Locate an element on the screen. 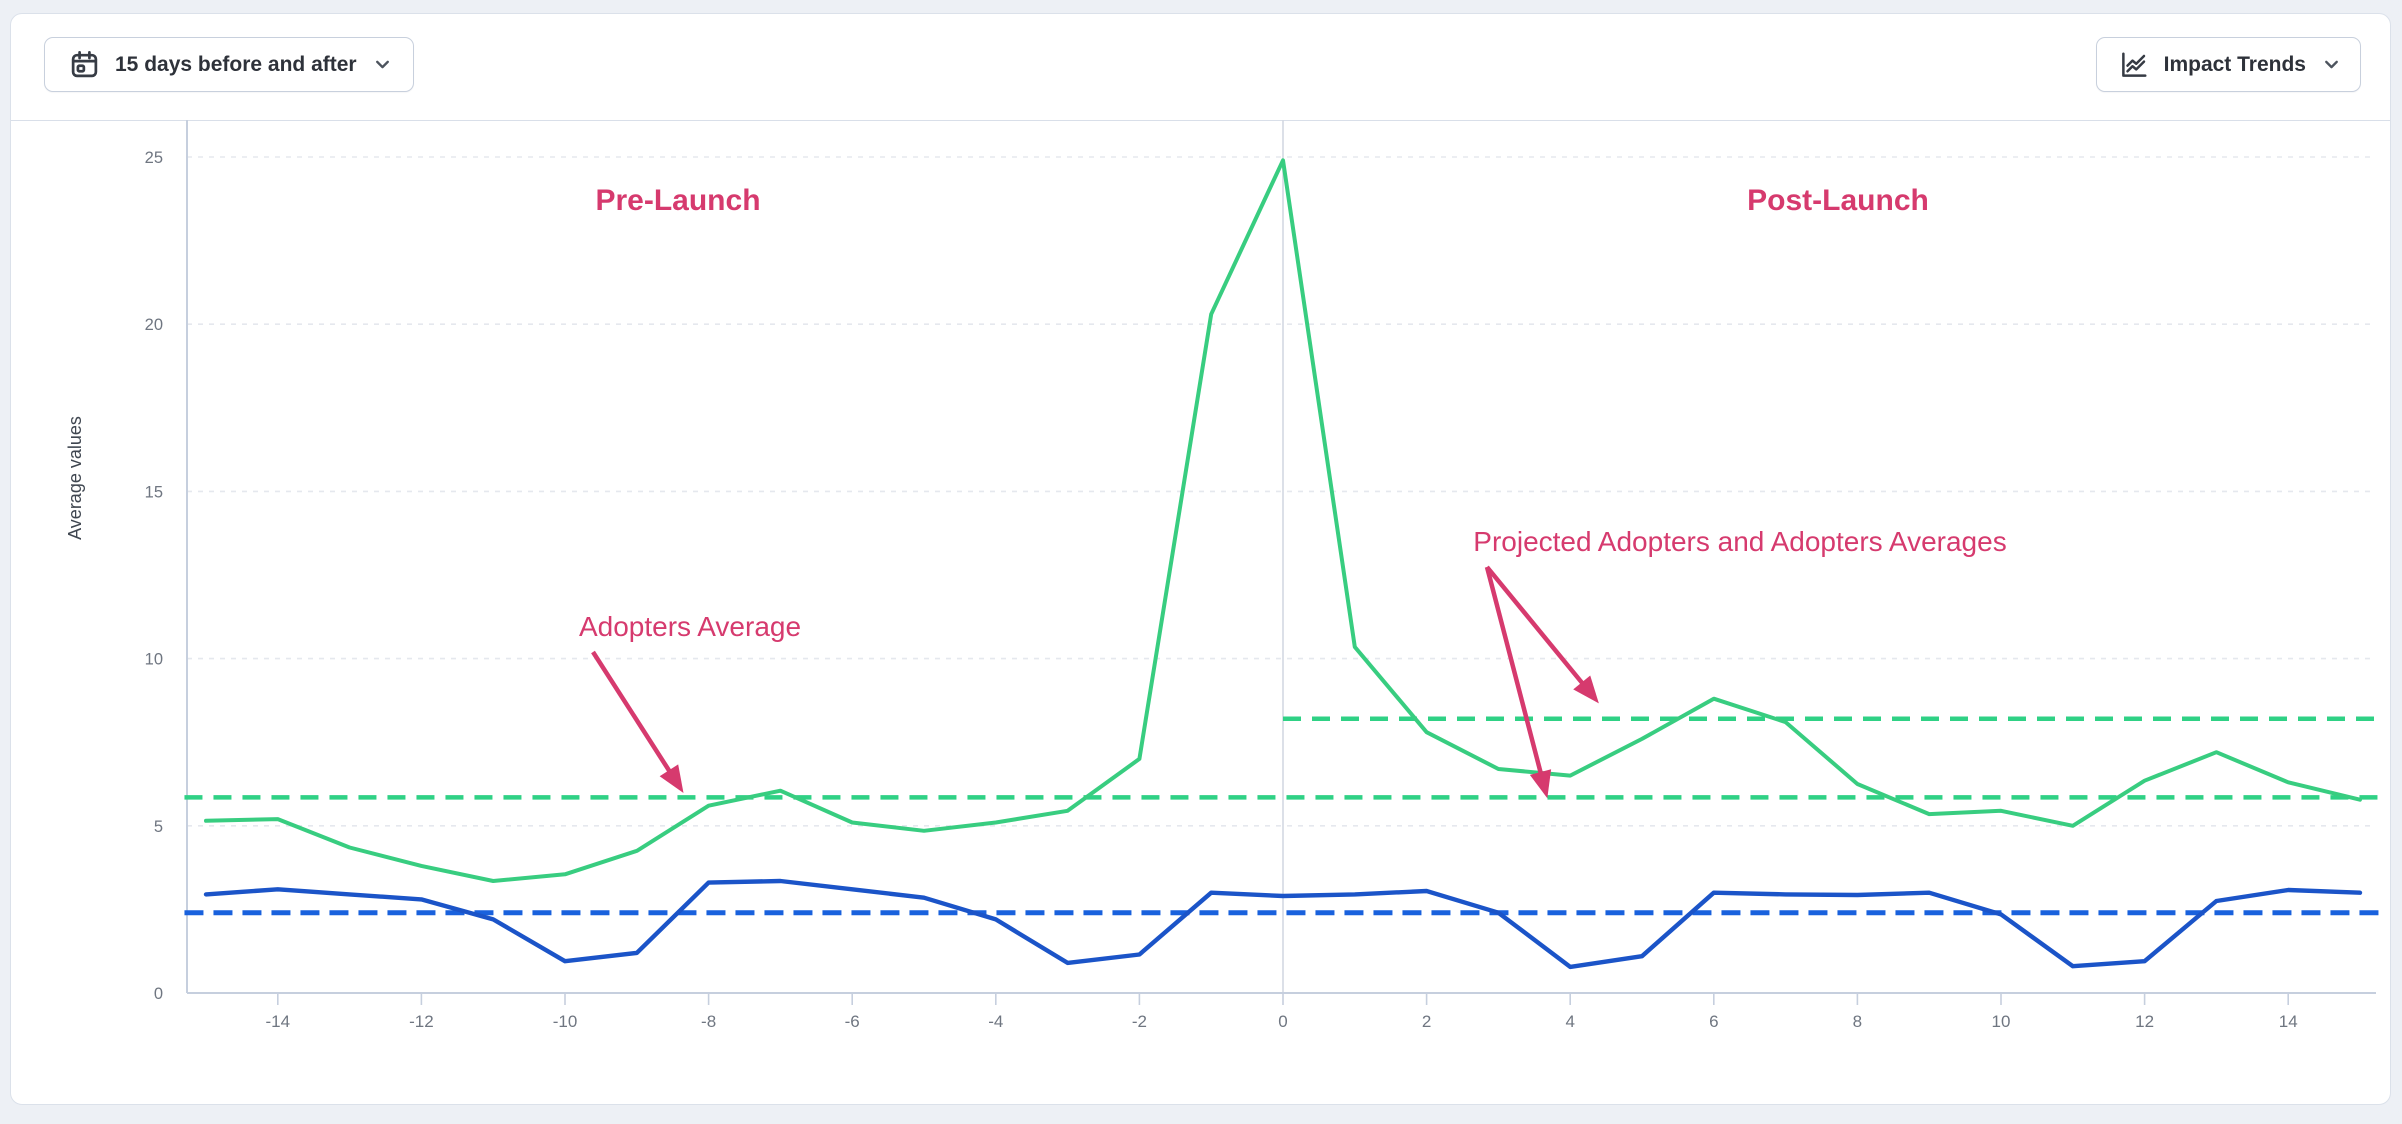  line-chart-icon is located at coordinates (2134, 65).